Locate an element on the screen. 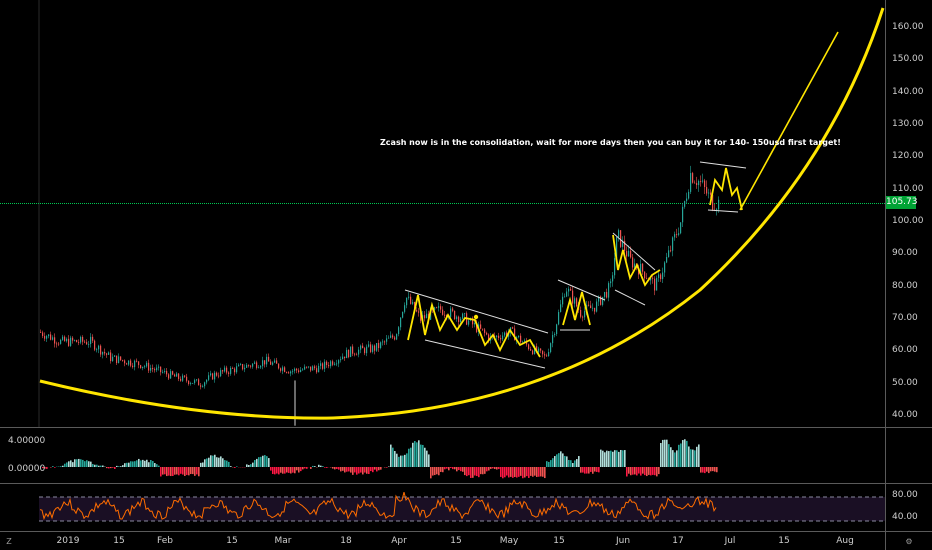 The width and height of the screenshot is (932, 550). gear-icon: ⚙ is located at coordinates (909, 541).